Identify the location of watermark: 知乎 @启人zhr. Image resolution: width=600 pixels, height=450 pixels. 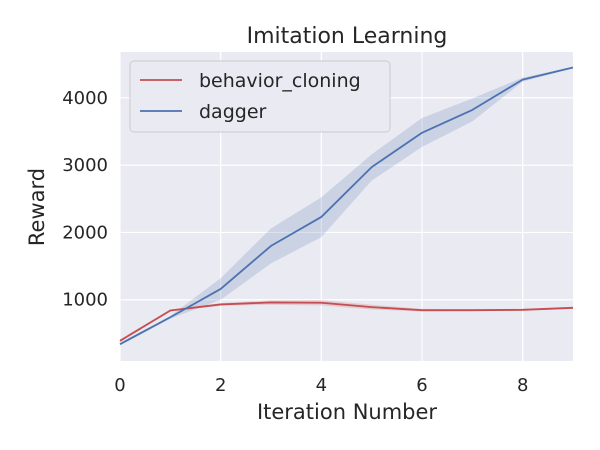
(532, 426).